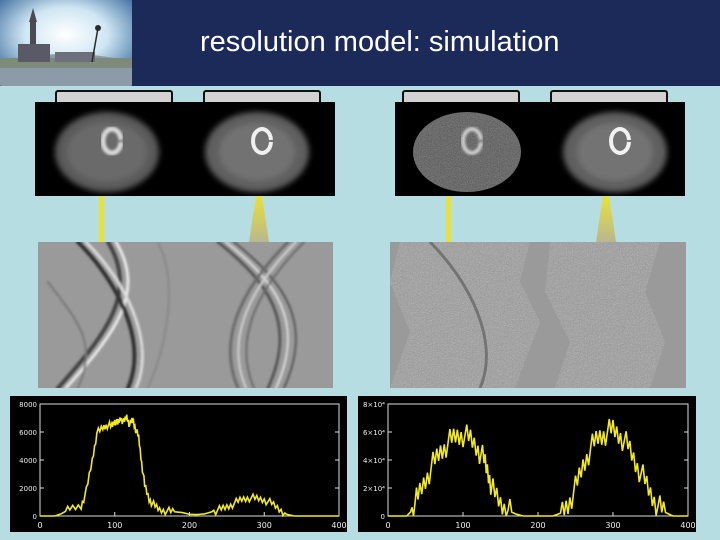 This screenshot has height=540, width=720. Describe the element at coordinates (66, 43) in the screenshot. I see `campus-photo-logo` at that location.